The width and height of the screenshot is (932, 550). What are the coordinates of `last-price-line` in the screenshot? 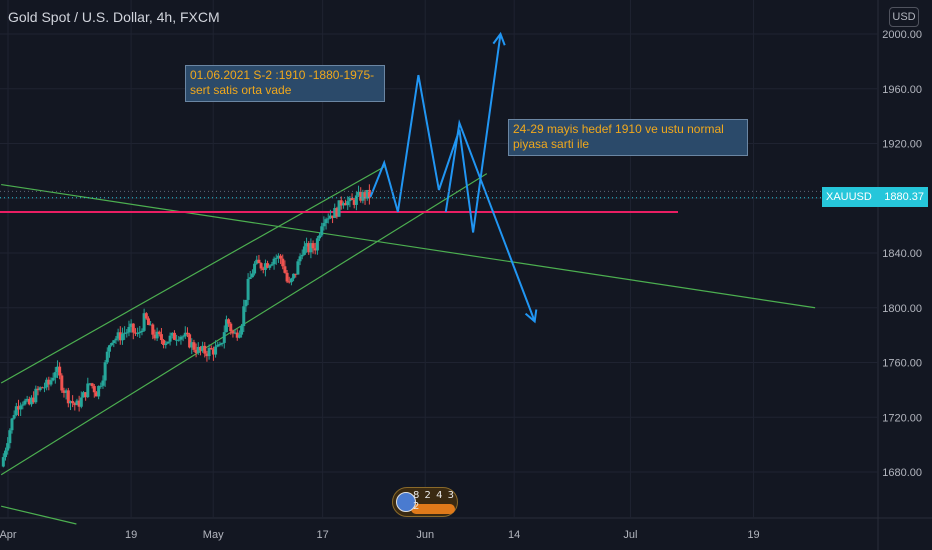 It's located at (439, 194).